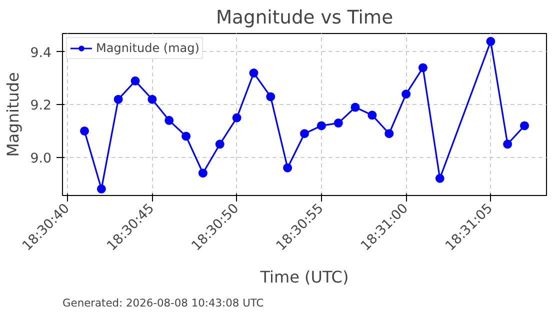  I want to click on y-tick-label: 9.4, so click(41, 53).